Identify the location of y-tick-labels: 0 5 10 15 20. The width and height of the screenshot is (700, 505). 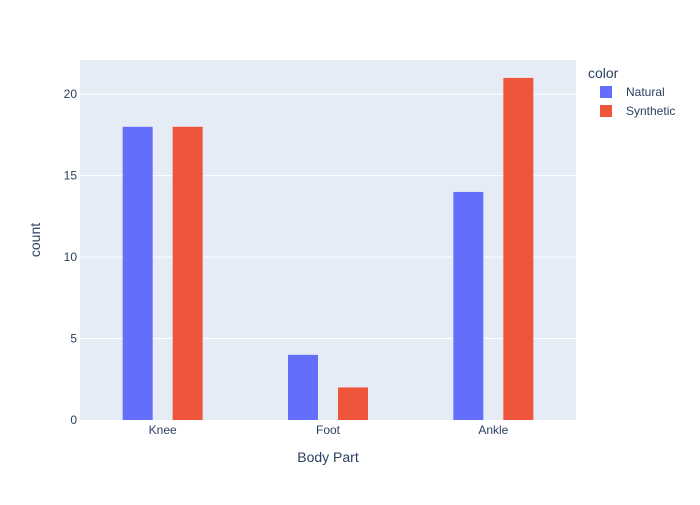
(71, 257).